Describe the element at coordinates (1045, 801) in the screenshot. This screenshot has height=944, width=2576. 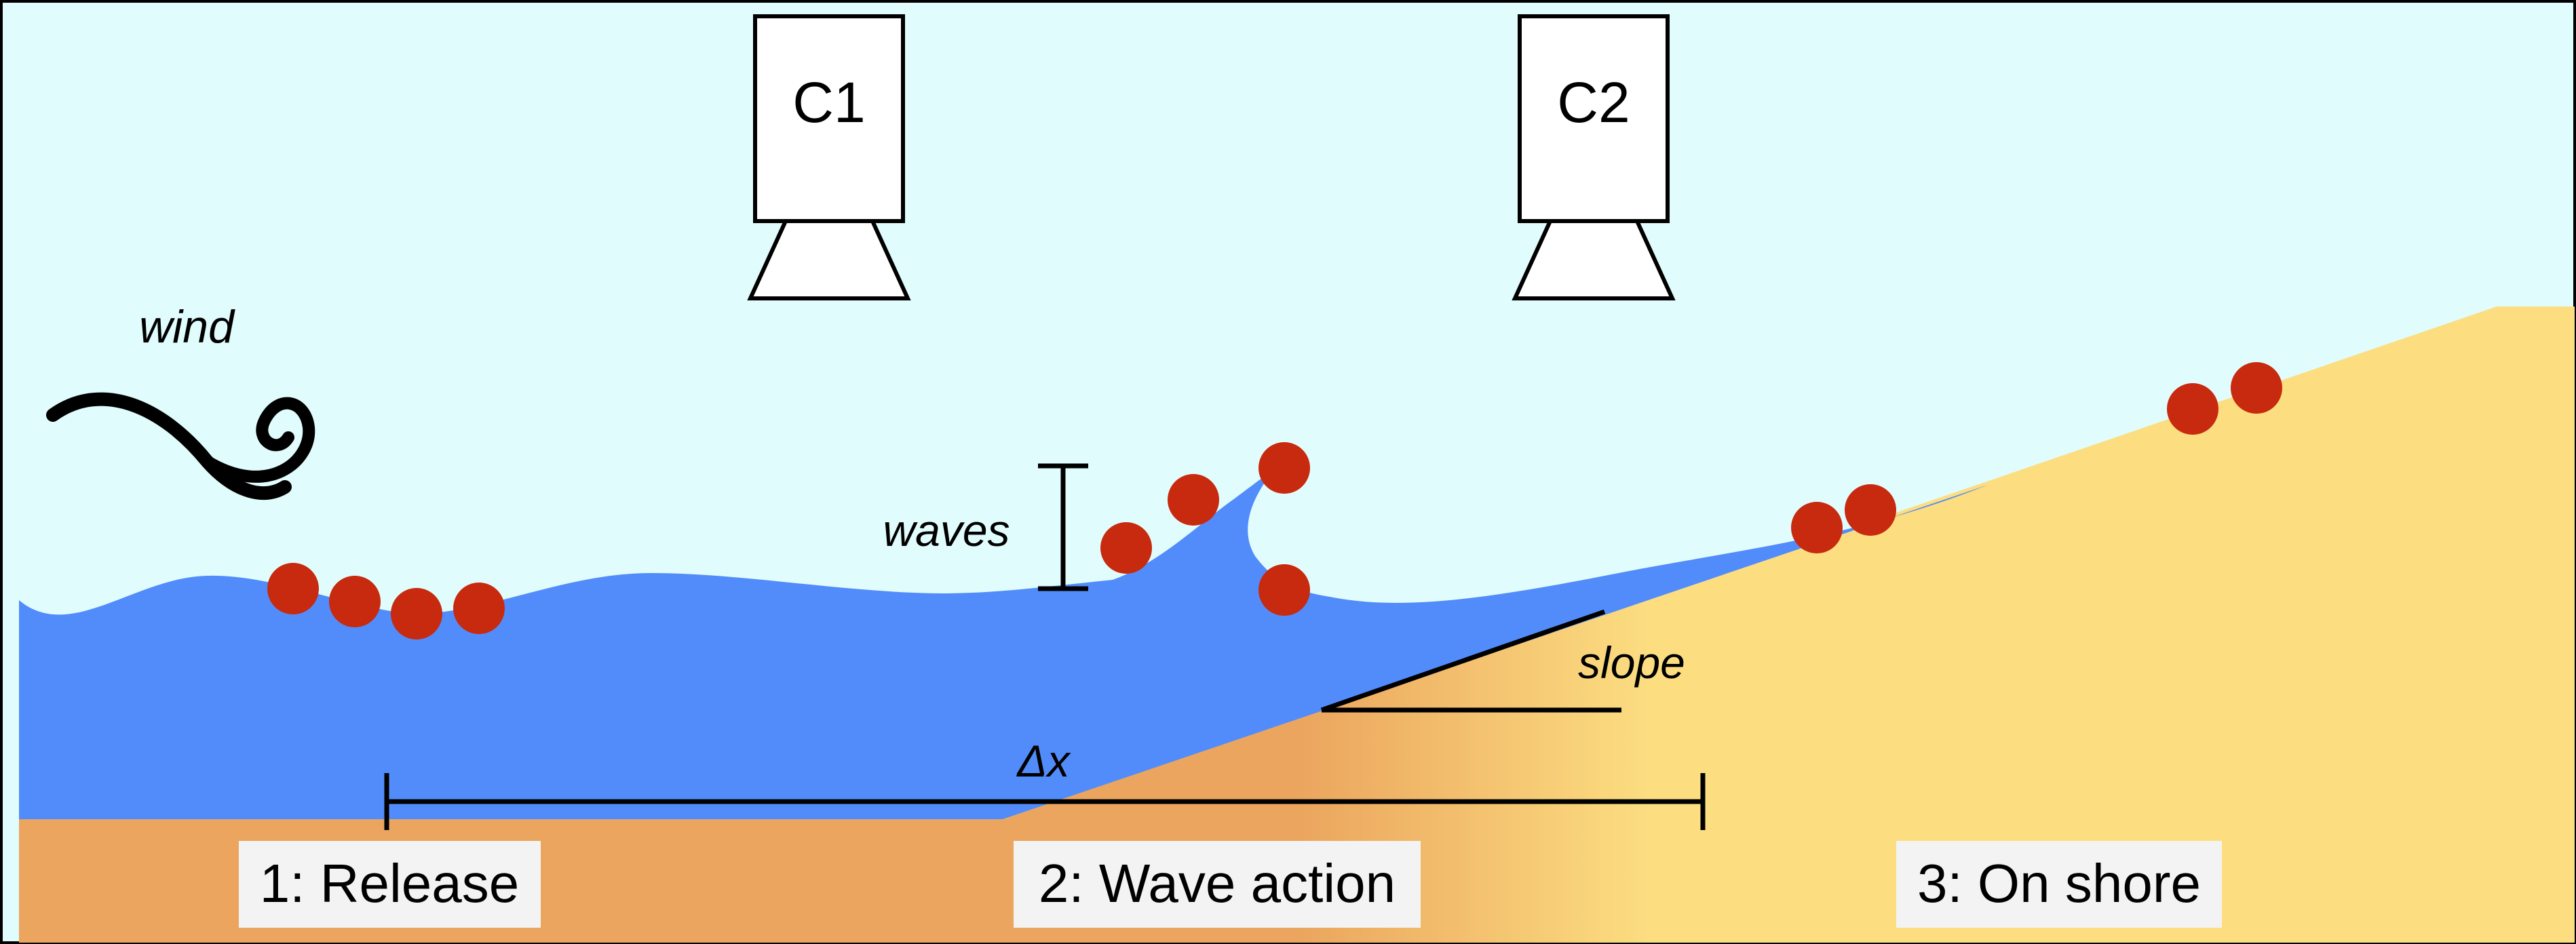
I see `delta-x-marker` at that location.